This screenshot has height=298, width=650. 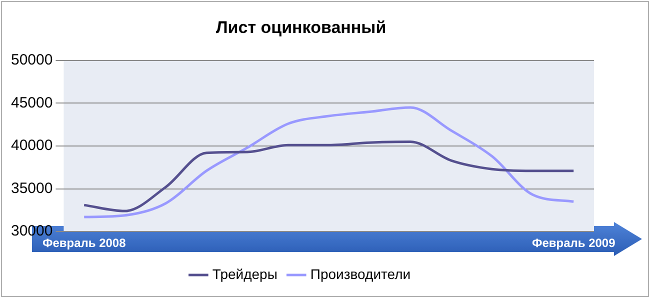 What do you see at coordinates (360, 274) in the screenshot?
I see `legend-label: Производители` at bounding box center [360, 274].